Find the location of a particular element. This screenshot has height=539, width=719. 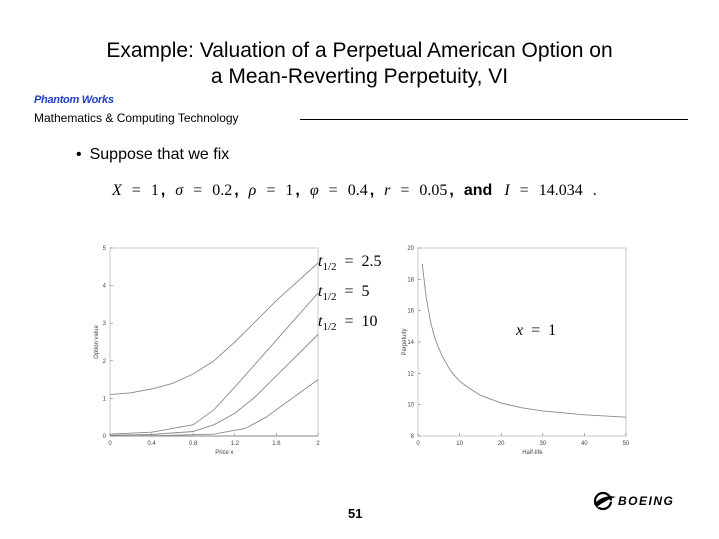

option-value-chart: 0 0.4 0.8 1.2 1.6 2 0 1 2 3 4 5 Price x Option value is located at coordinates (207, 351).